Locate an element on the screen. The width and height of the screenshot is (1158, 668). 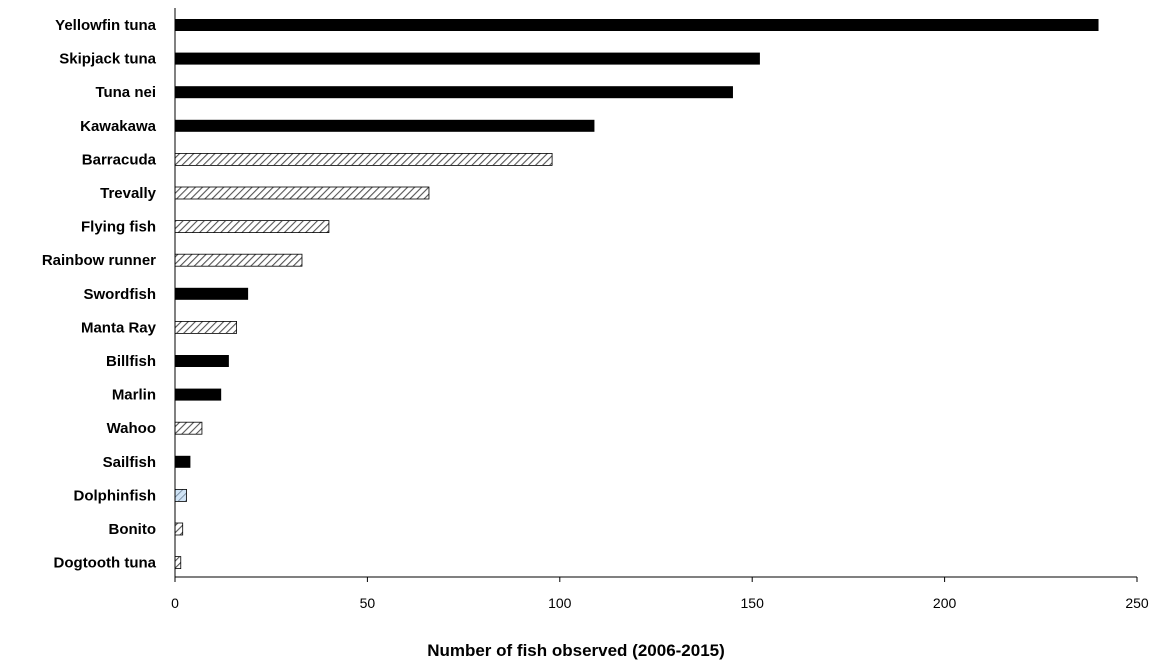
category-label: Marlin is located at coordinates (134, 395).